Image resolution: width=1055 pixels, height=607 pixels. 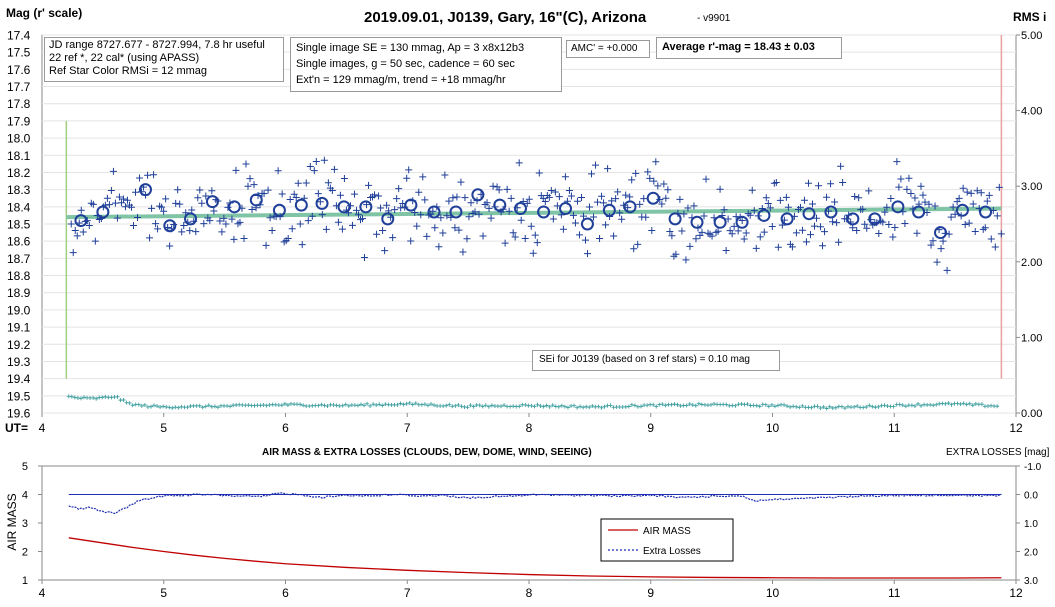 I want to click on bottom-y-tick-label: 5, so click(x=25, y=467).